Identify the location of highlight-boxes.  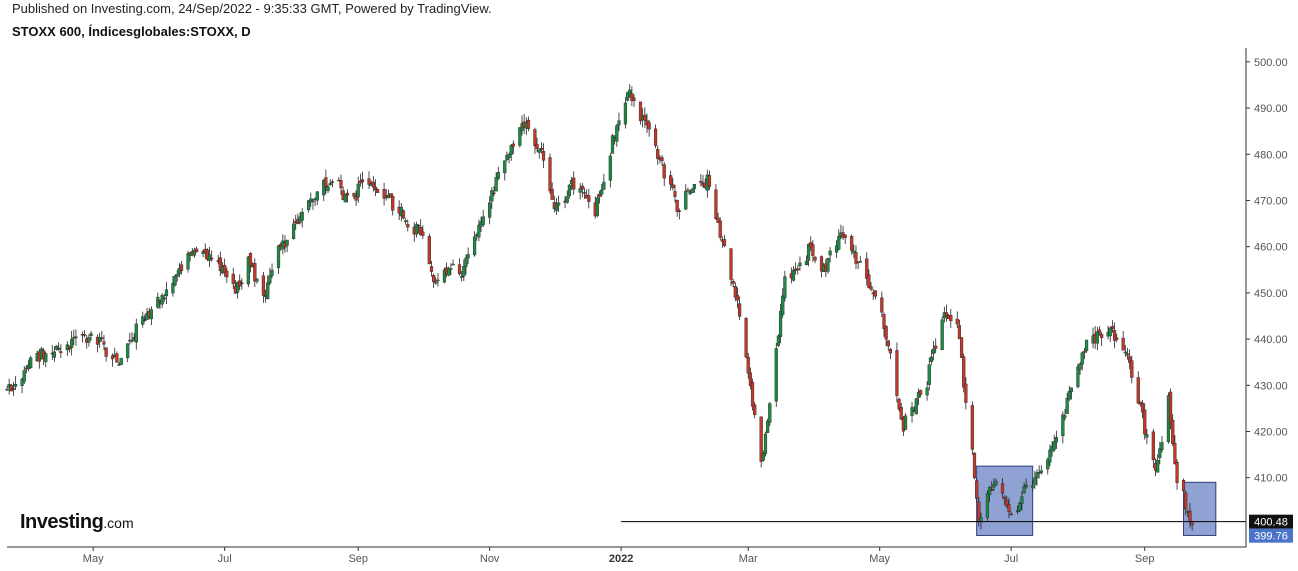
(1096, 500).